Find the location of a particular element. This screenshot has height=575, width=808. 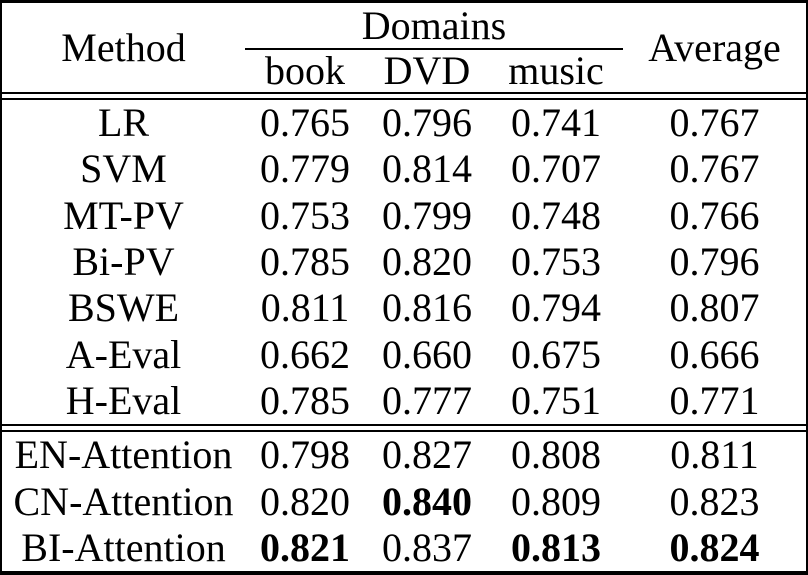

value-cell: 0.816 is located at coordinates (427, 308).